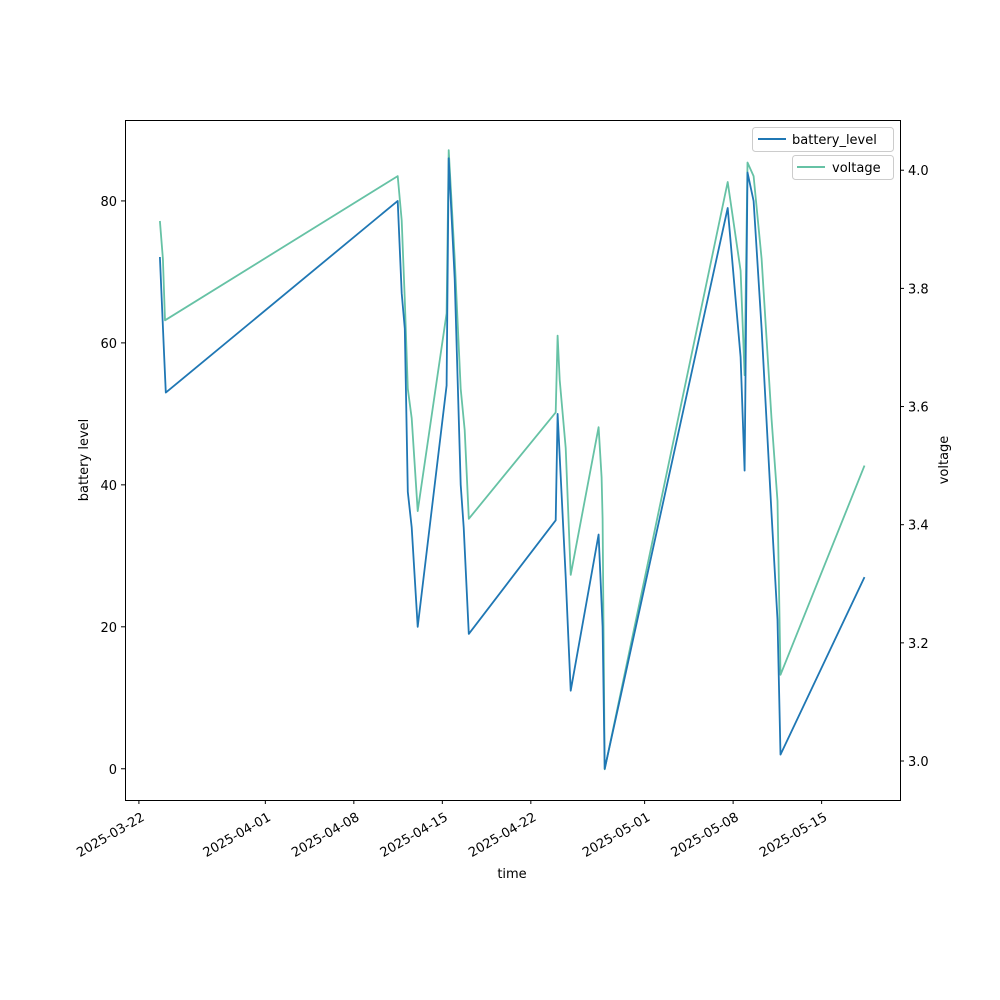 The width and height of the screenshot is (1000, 1000). I want to click on x-axis-label: time, so click(511, 874).